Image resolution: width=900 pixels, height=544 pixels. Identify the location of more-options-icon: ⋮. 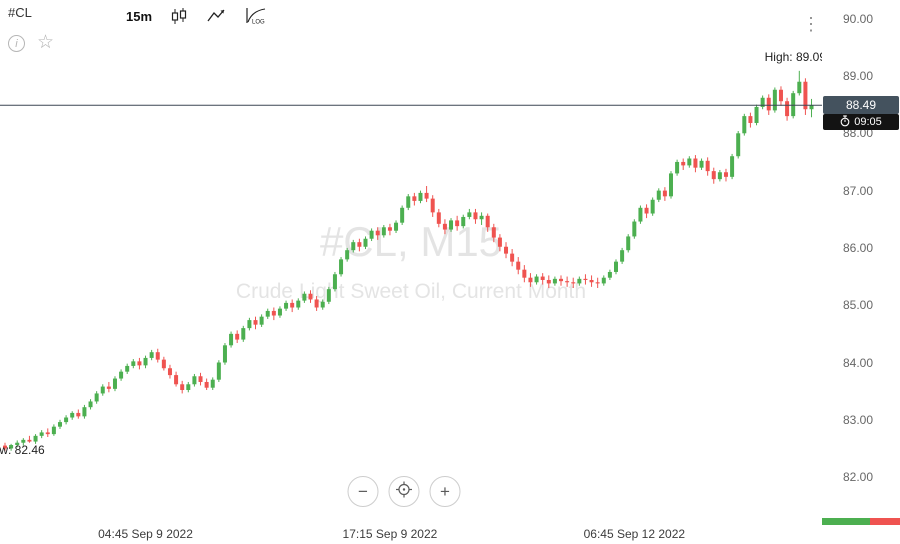
(811, 24).